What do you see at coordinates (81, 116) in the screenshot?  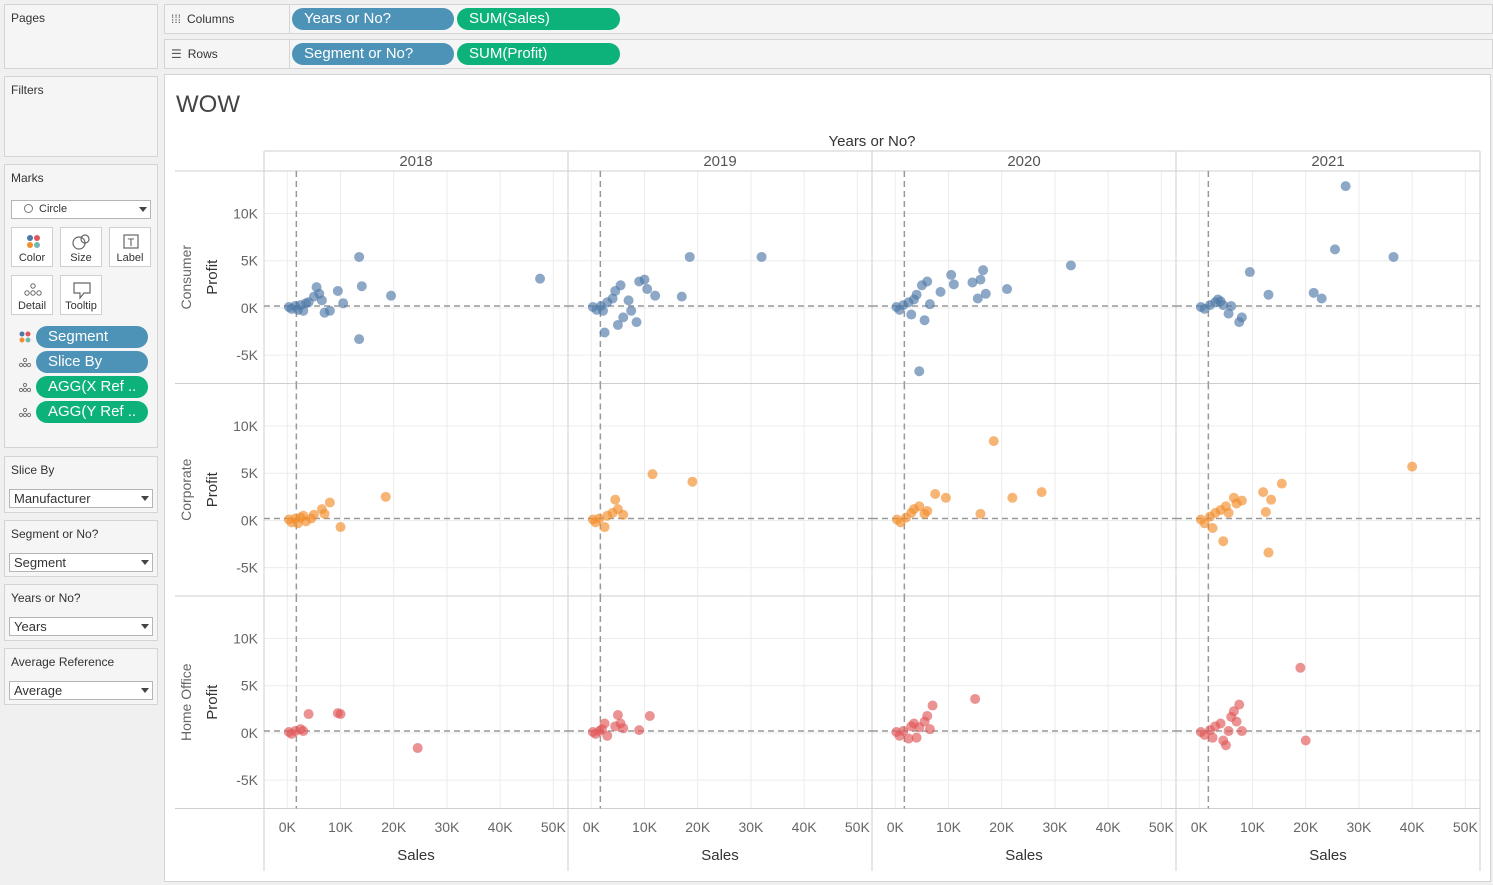 I see `filters-card: Filters` at bounding box center [81, 116].